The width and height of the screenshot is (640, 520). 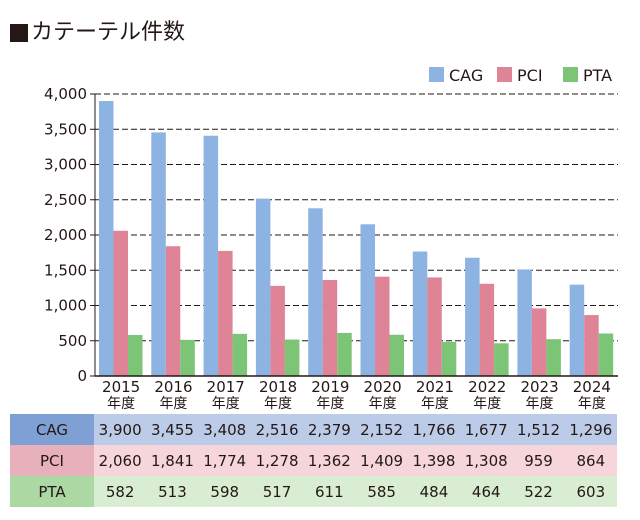 What do you see at coordinates (224, 460) in the screenshot?
I see `table-cell: 1,774` at bounding box center [224, 460].